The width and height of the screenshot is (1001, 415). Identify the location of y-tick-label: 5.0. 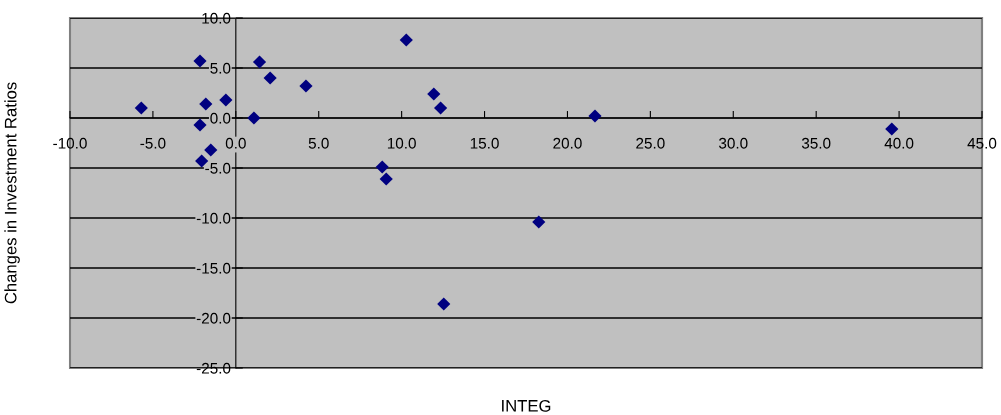
(220, 68).